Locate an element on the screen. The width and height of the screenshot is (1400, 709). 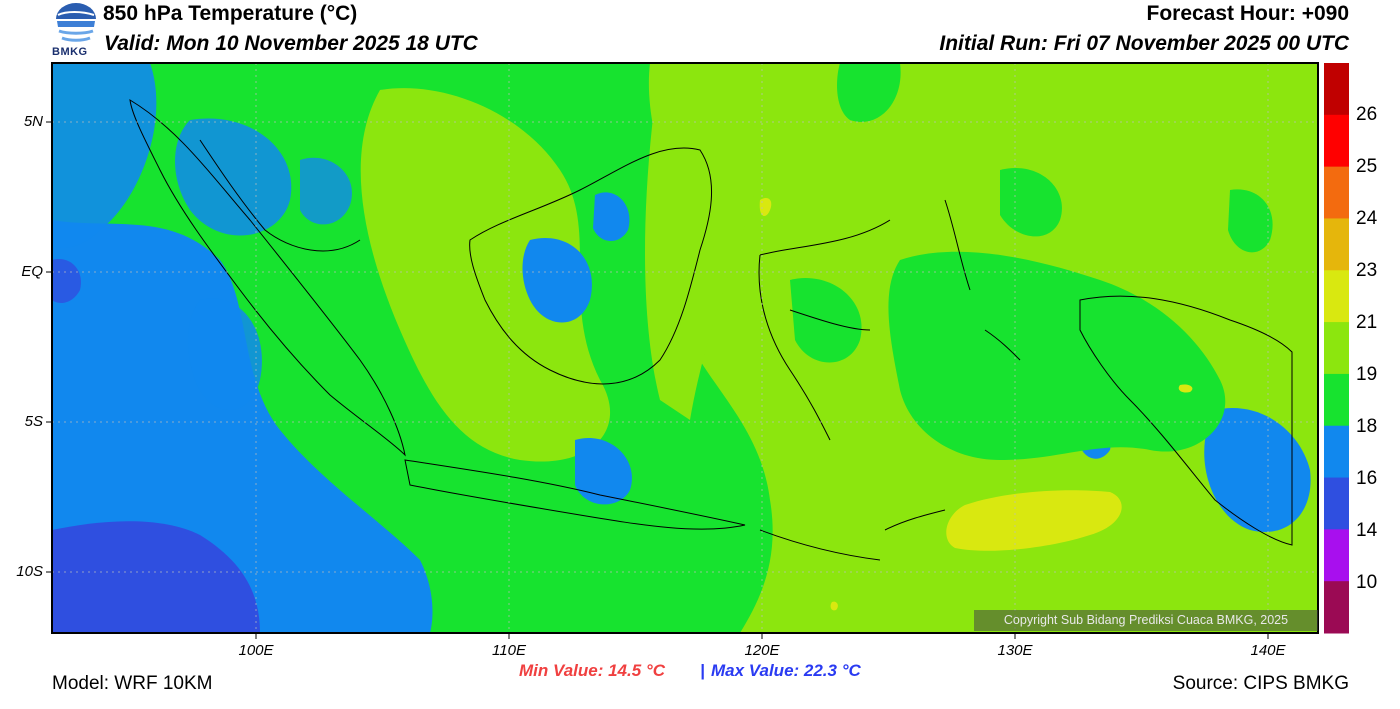
lon-label-130e: 130E is located at coordinates (1015, 650).